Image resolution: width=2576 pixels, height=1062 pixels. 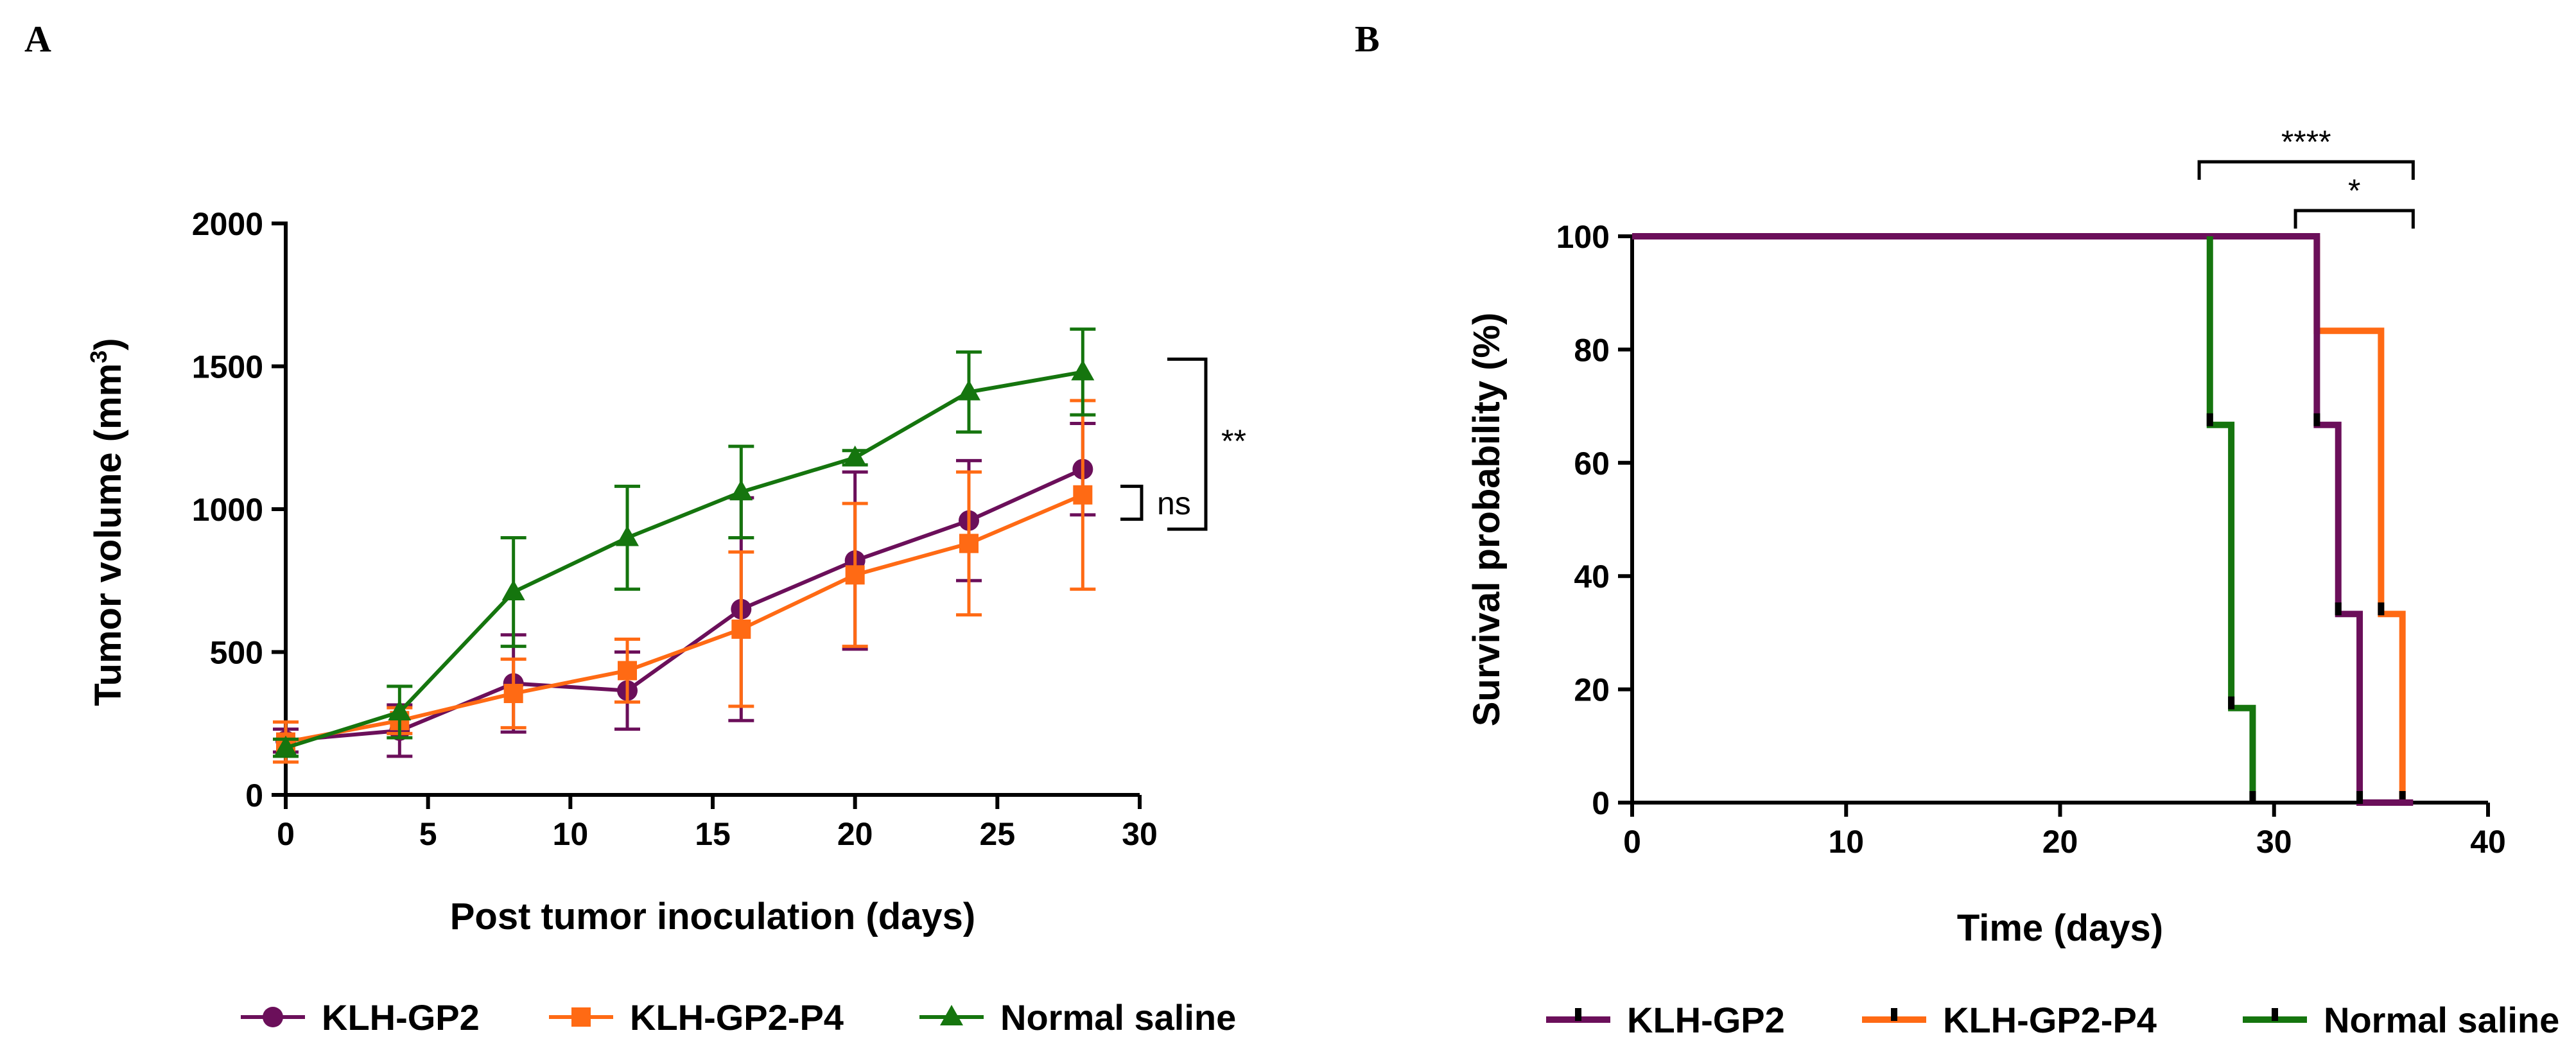 What do you see at coordinates (2060, 928) in the screenshot?
I see `chart-b-x-axis-title: Time (days)` at bounding box center [2060, 928].